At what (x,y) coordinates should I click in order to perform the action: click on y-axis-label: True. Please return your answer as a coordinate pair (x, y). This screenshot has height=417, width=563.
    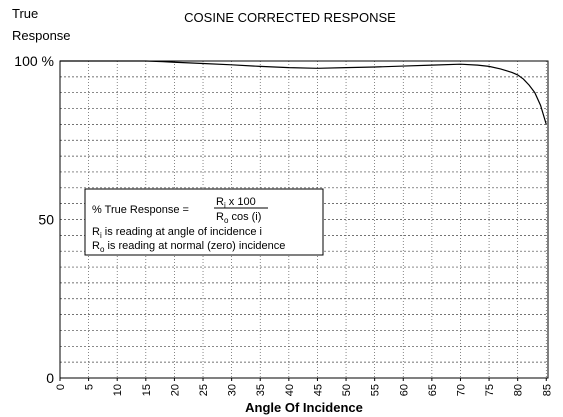
    Looking at the image, I should click on (25, 13).